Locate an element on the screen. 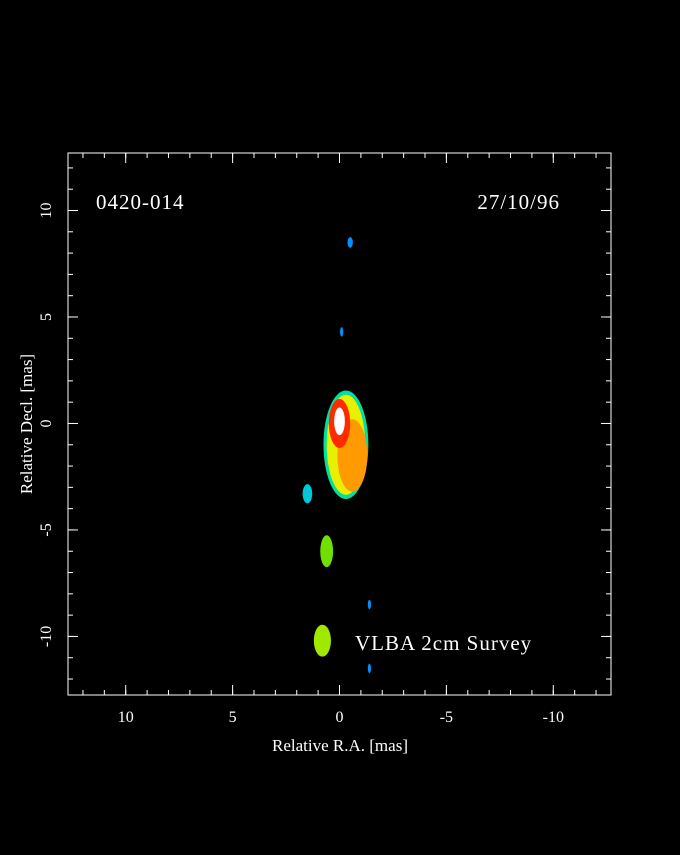  x-tick-label: -10 is located at coordinates (553, 717).